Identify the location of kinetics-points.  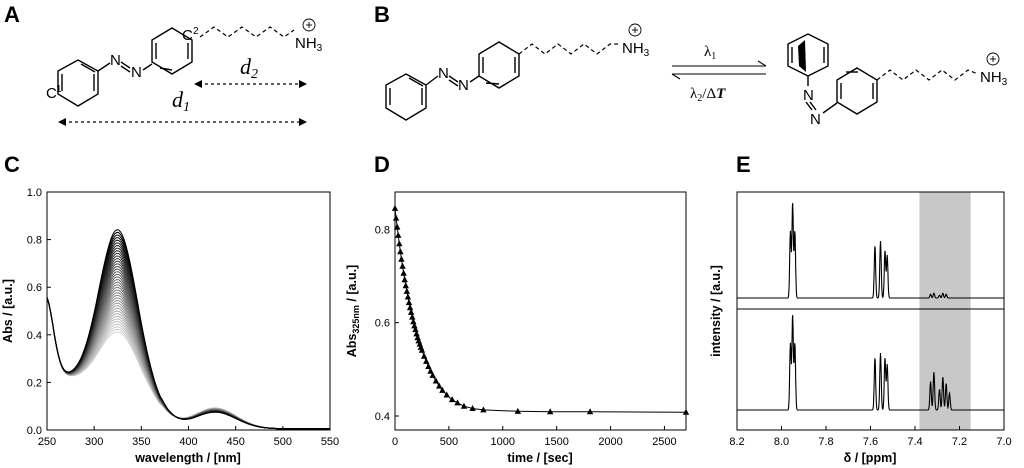
(540, 309).